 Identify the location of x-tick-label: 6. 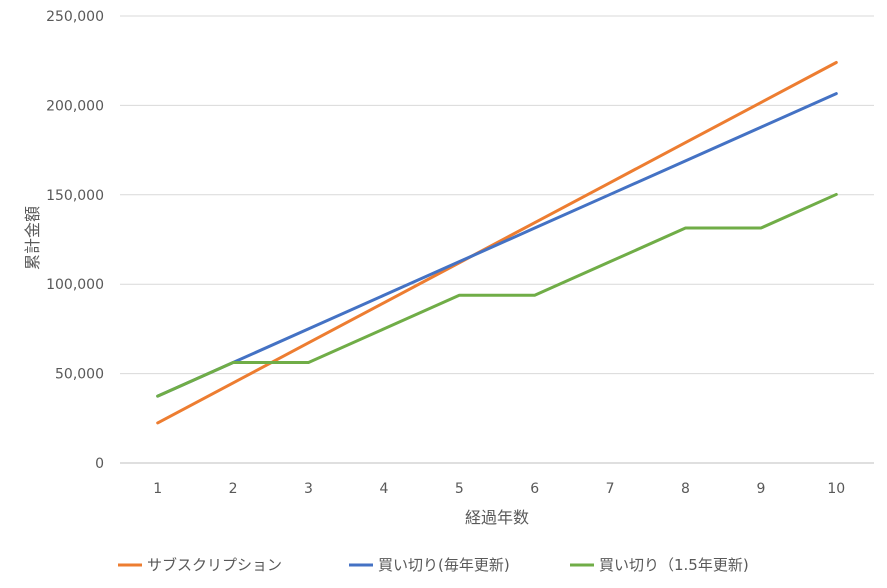
(534, 489).